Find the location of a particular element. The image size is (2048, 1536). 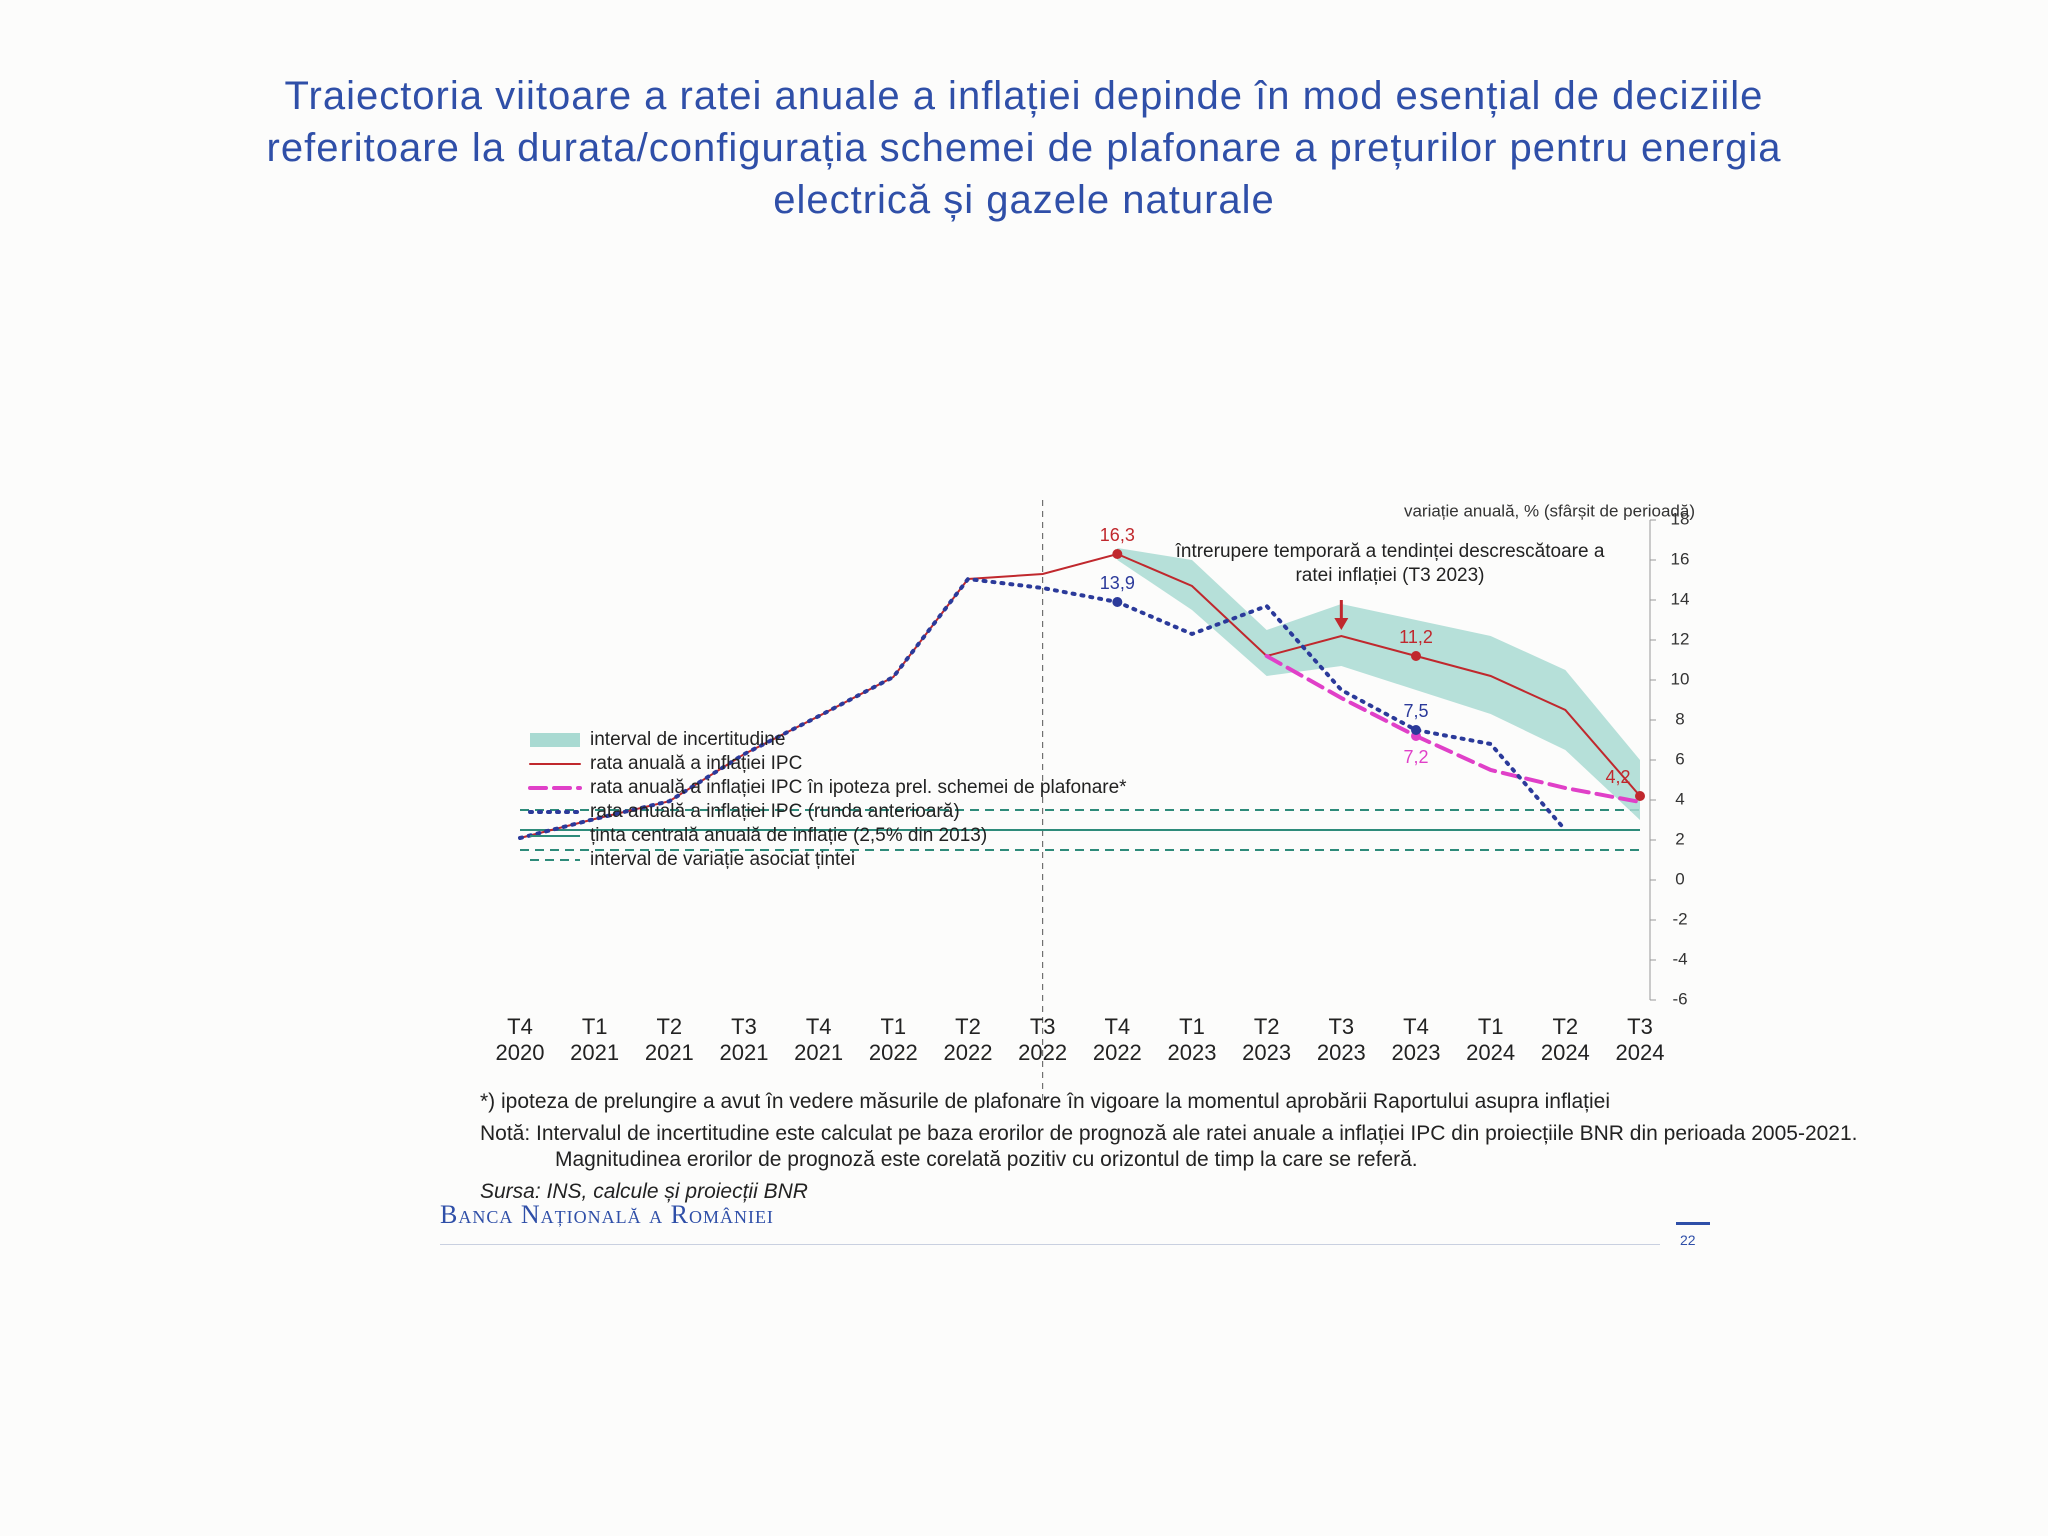

x-tick-label: T3 2022 is located at coordinates (1043, 1039).